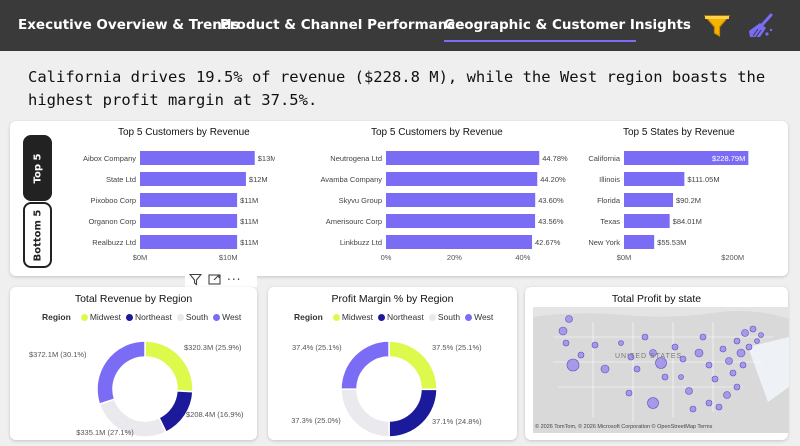  What do you see at coordinates (356, 158) in the screenshot?
I see `bar-category-label: Neutrogena Ltd` at bounding box center [356, 158].